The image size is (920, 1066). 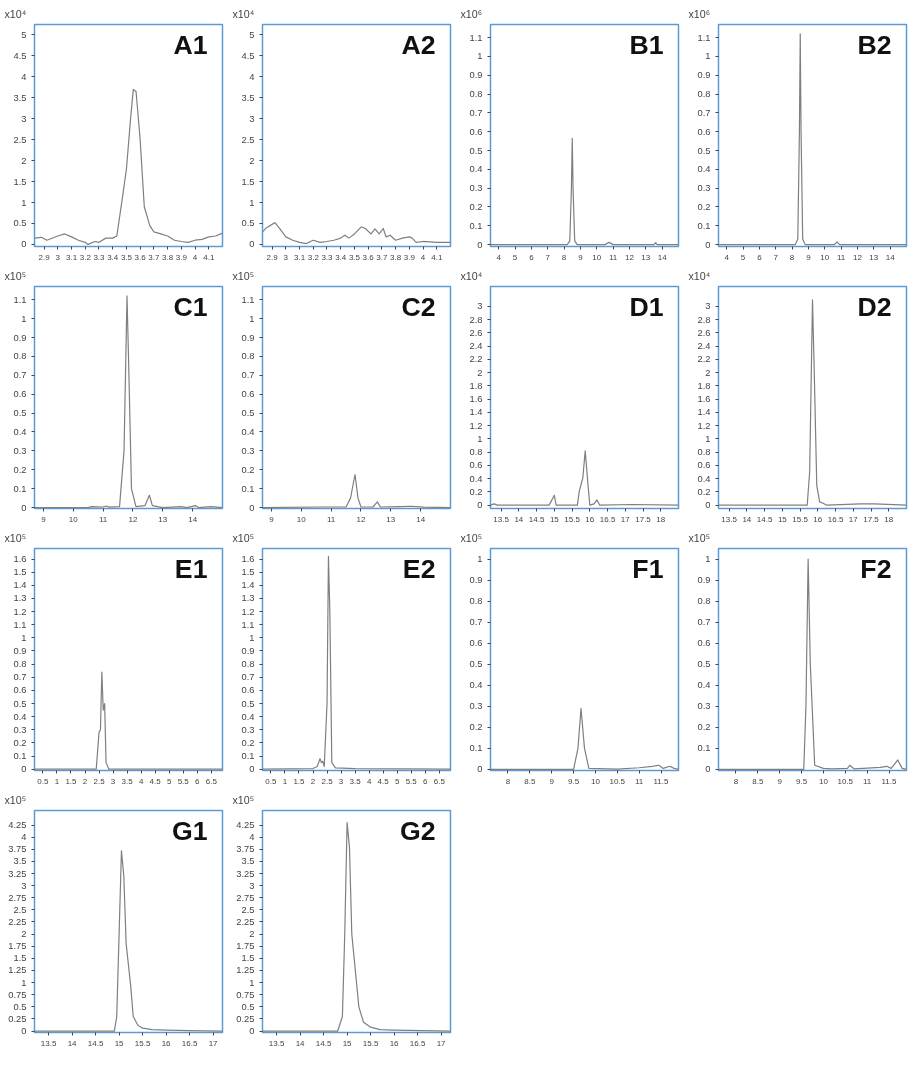 I want to click on x-tick-label: 3.2, so click(x=85, y=257).